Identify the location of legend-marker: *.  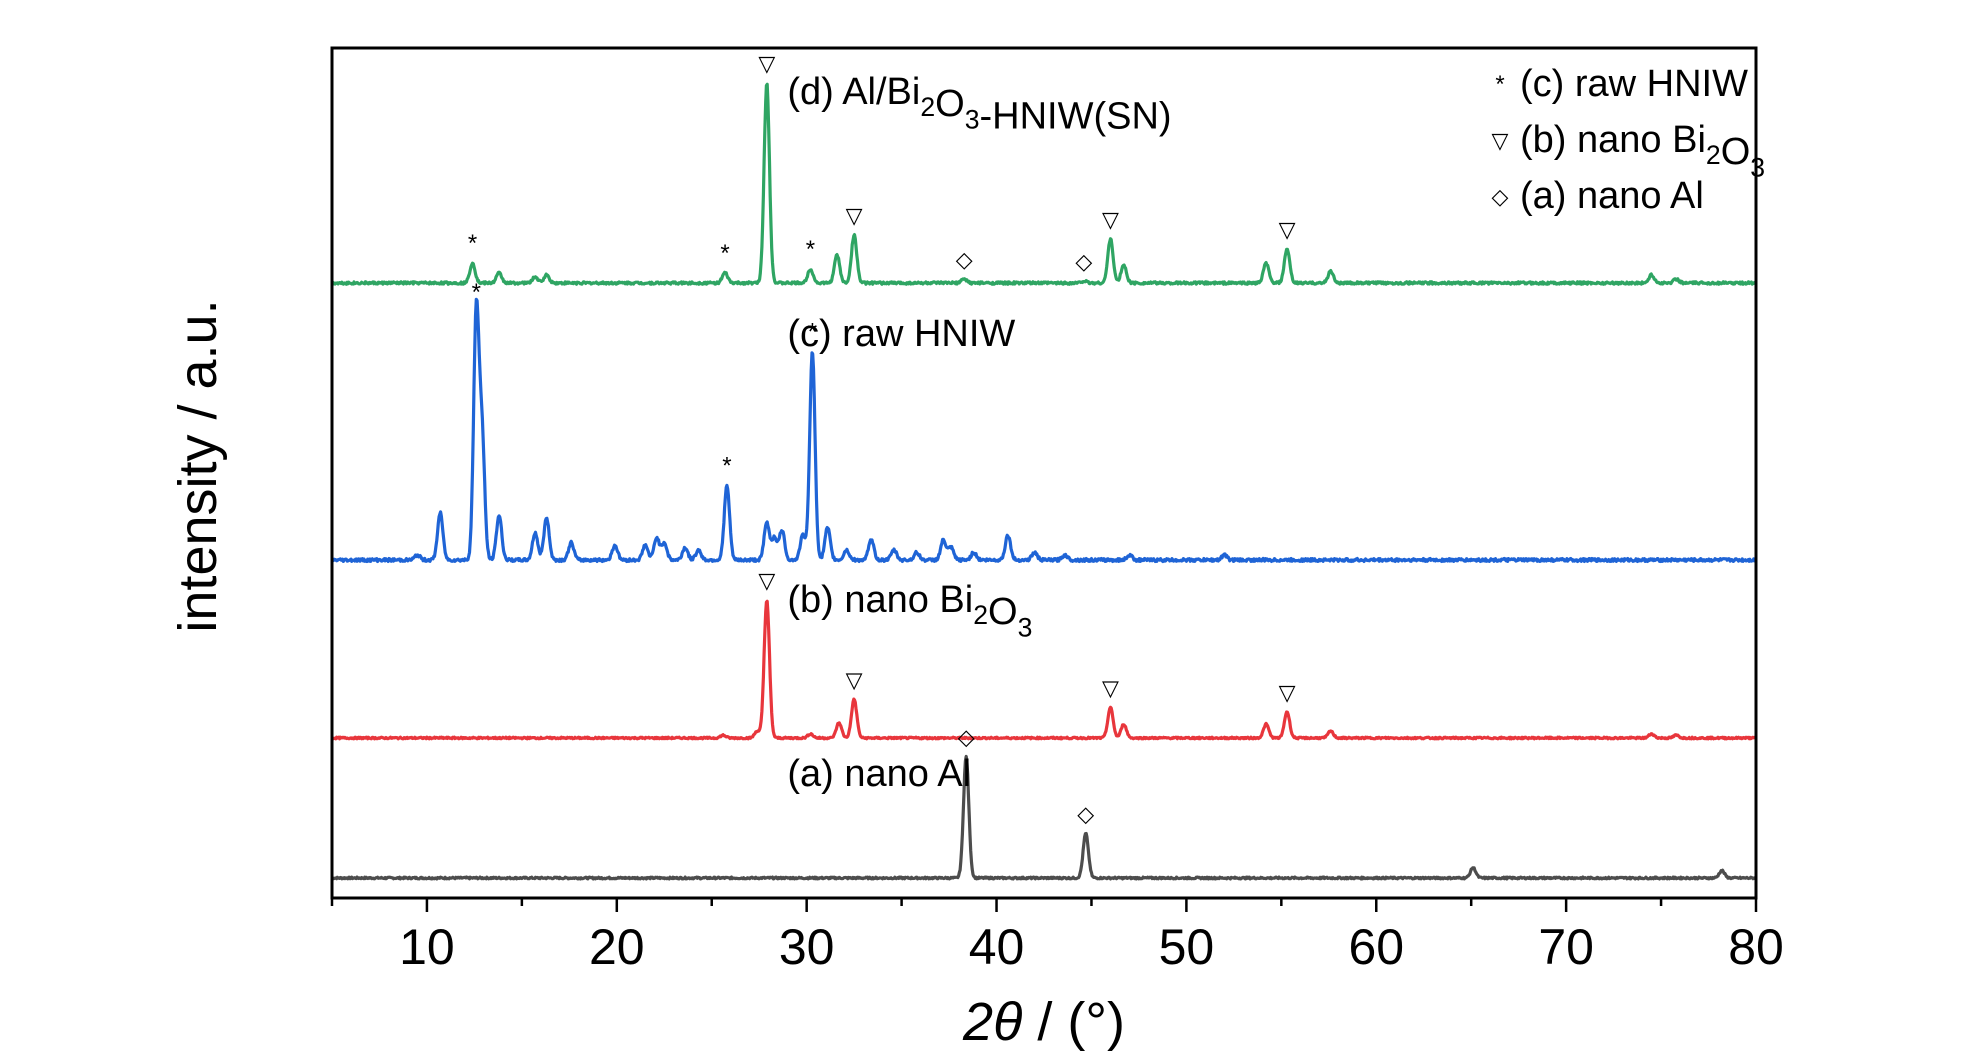
(1499, 84).